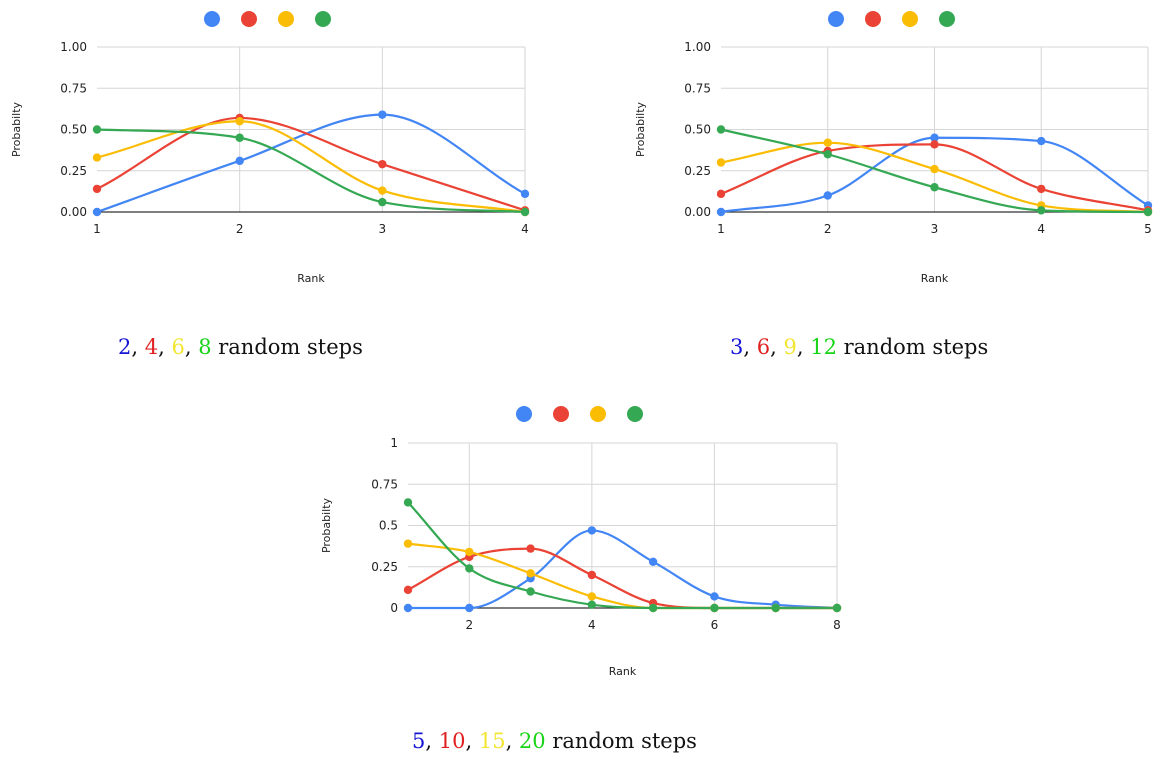 This screenshot has width=1156, height=759. Describe the element at coordinates (452, 741) in the screenshot. I see `caption-segment: 10` at that location.